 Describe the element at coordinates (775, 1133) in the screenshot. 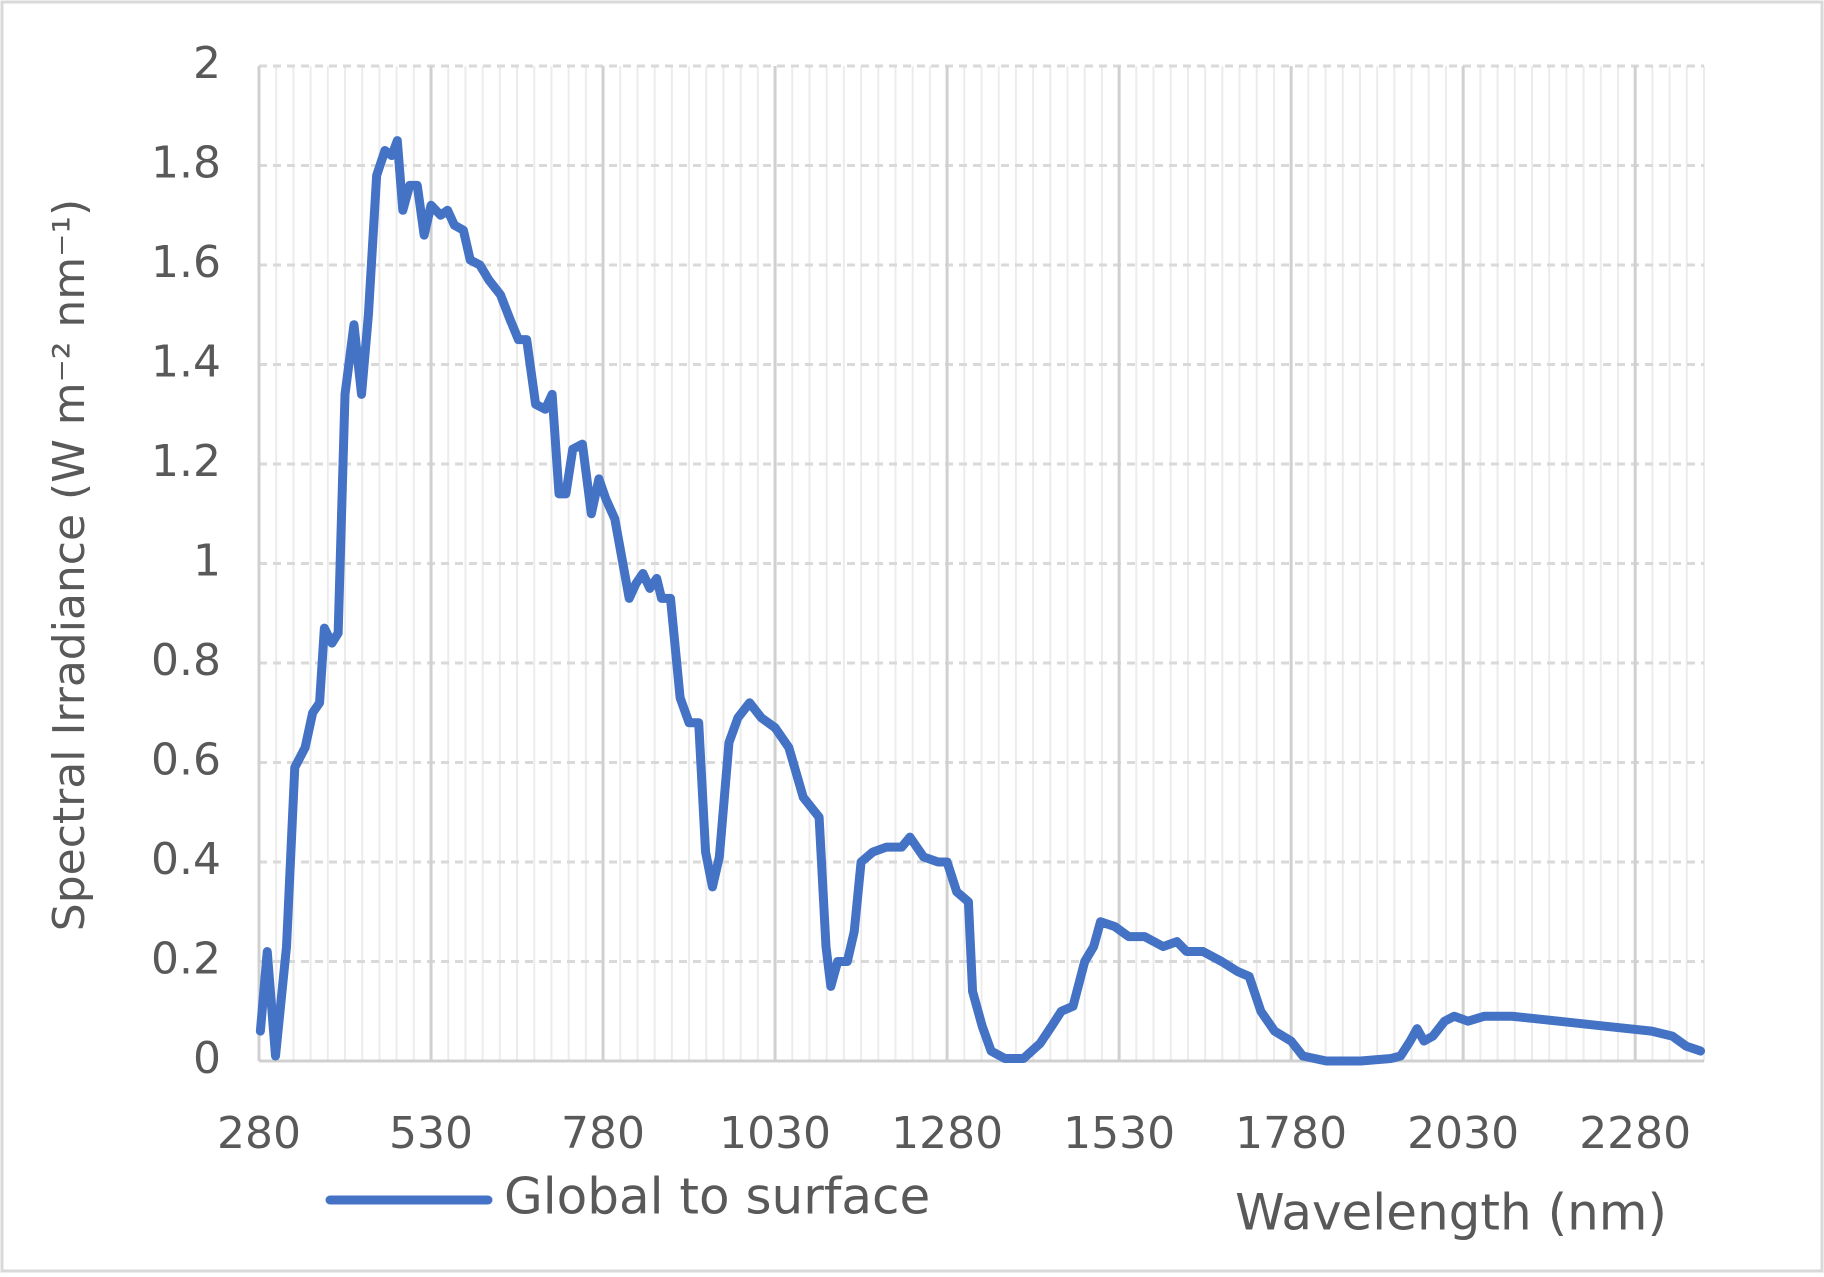

I see `x-tick-label: 1030` at that location.